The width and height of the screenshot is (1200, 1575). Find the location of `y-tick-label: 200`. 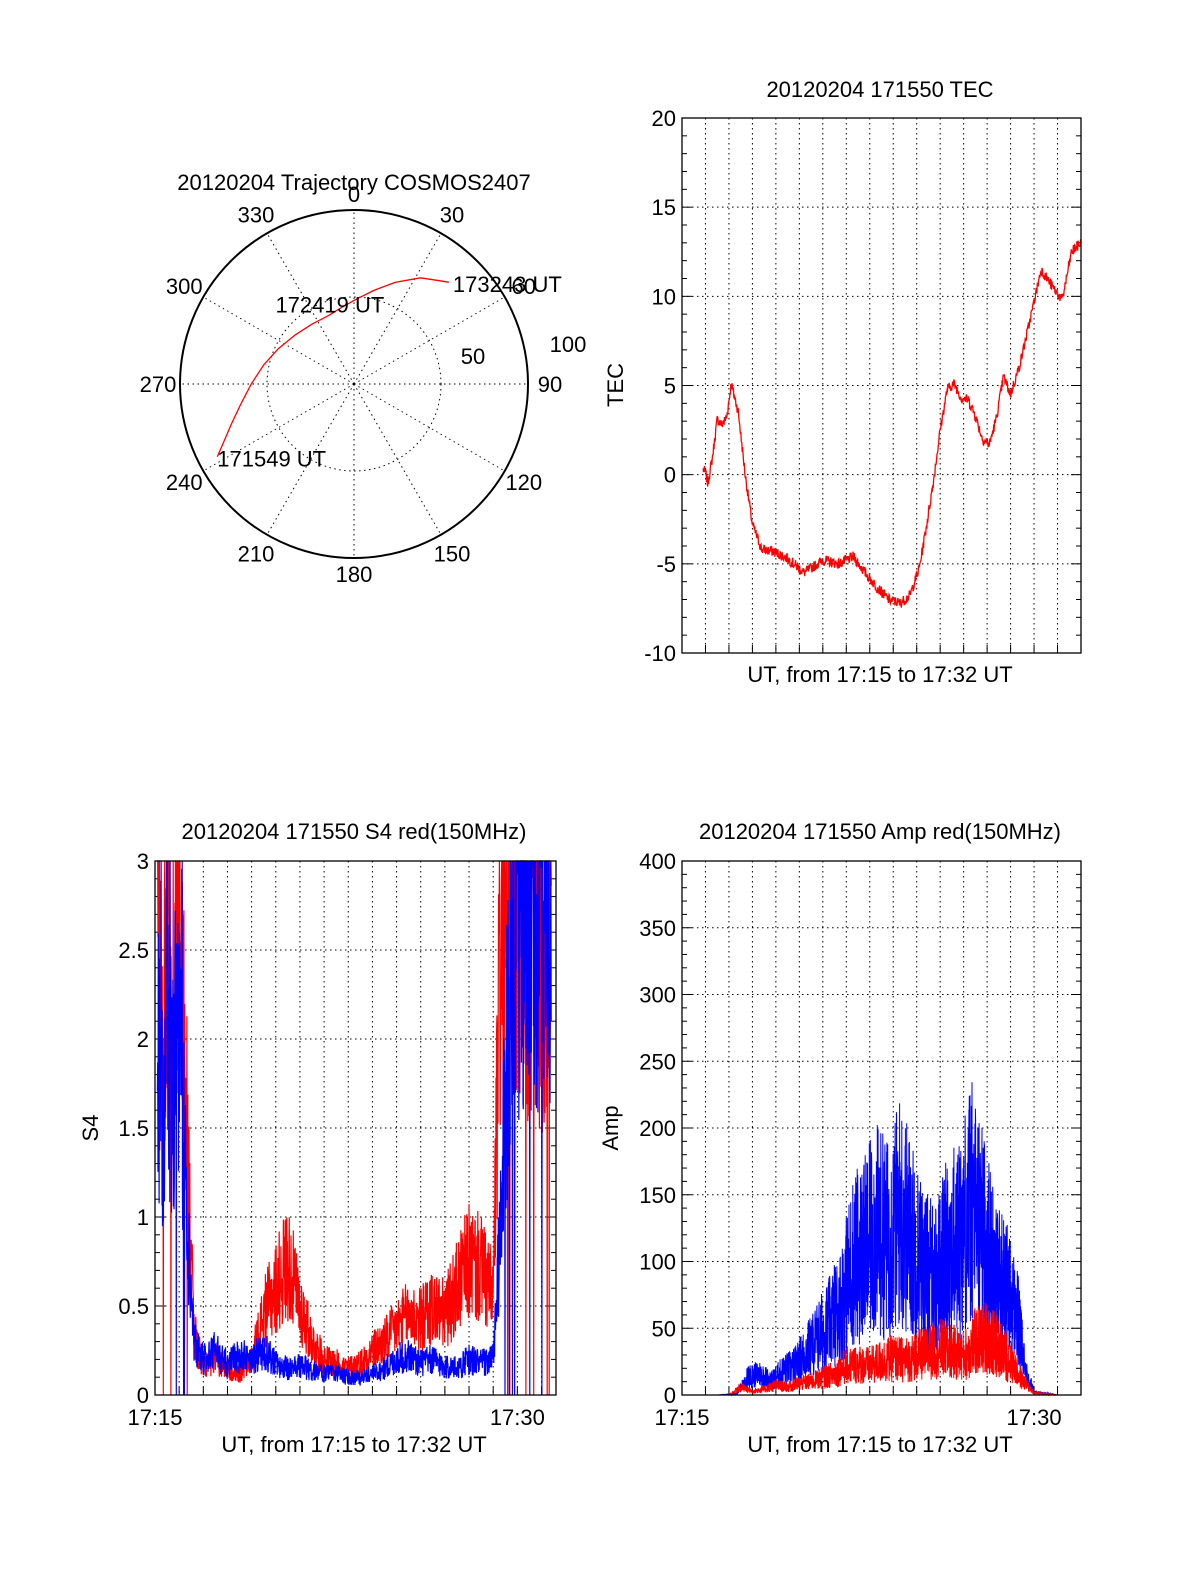

y-tick-label: 200 is located at coordinates (657, 1128).